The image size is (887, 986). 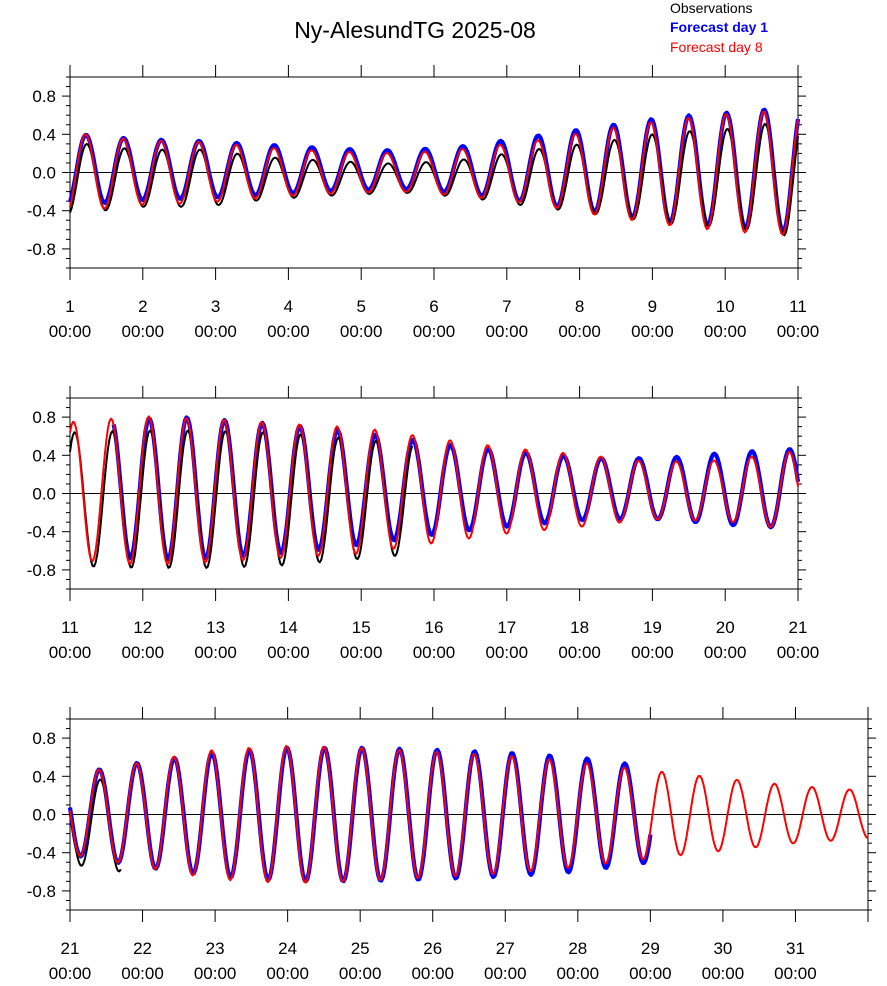 I want to click on x-tick-day-label: 16, so click(x=434, y=627).